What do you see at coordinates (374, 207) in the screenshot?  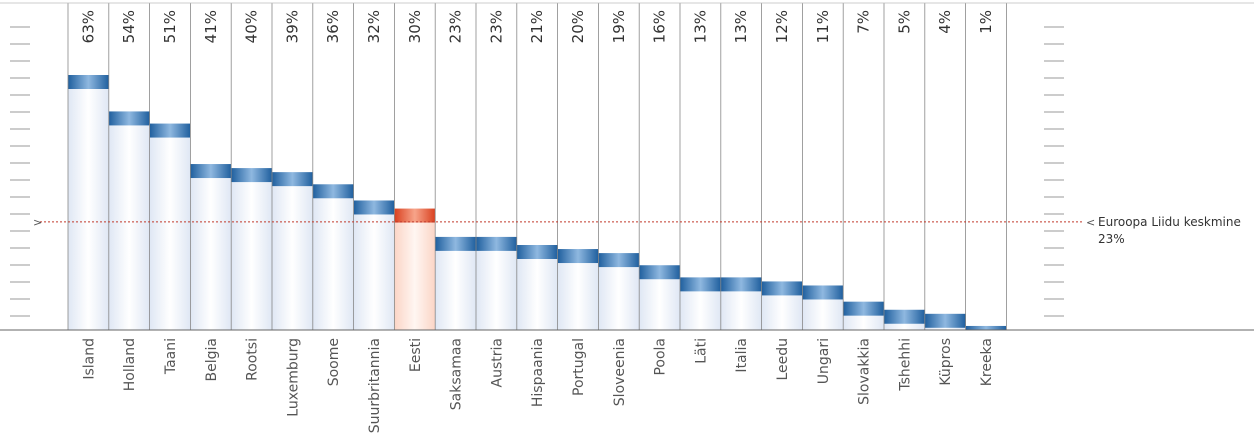 I see `bar-suurbritannia` at bounding box center [374, 207].